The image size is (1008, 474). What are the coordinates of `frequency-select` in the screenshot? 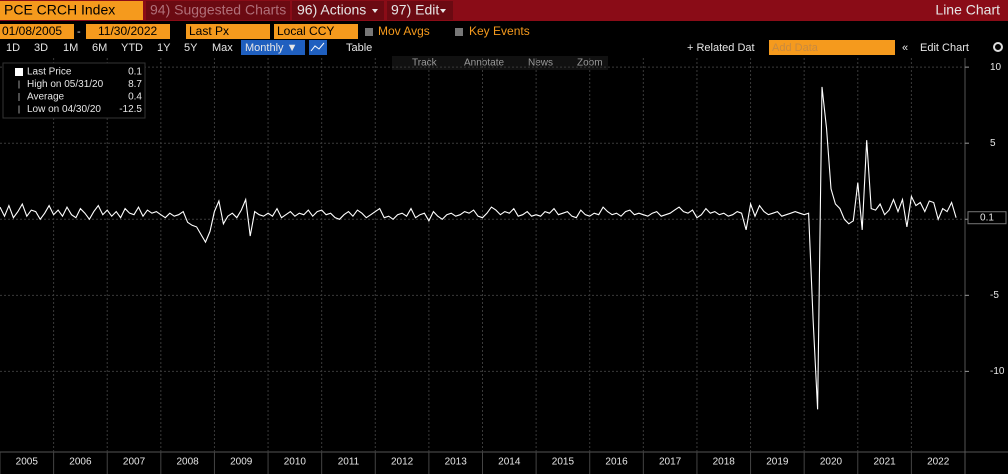 It's located at (273, 47).